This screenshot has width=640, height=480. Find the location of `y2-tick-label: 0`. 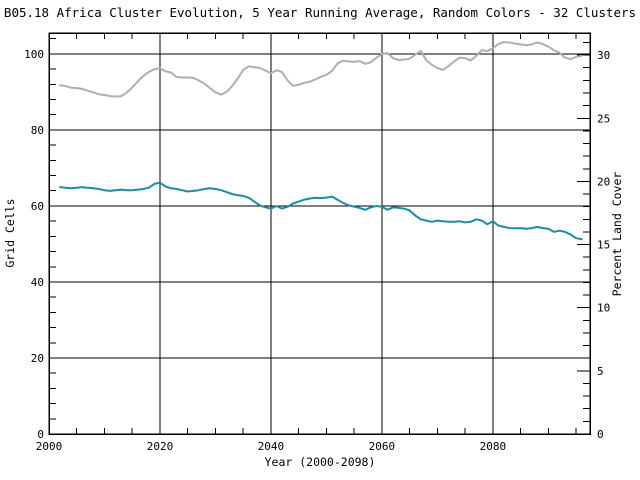

y2-tick-label: 0 is located at coordinates (600, 434).